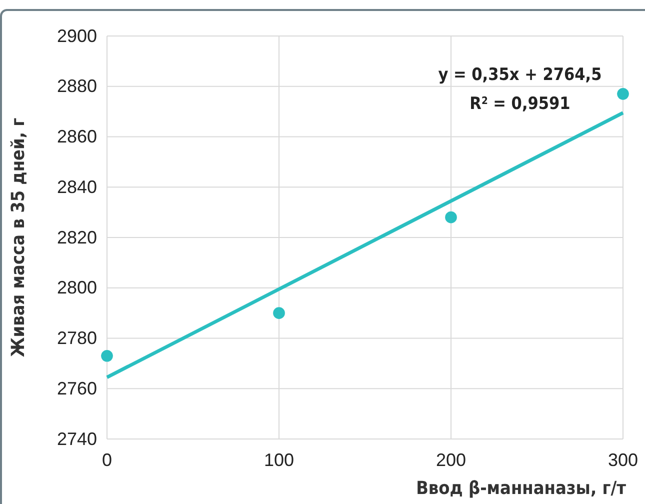 This screenshot has width=645, height=504. I want to click on y-axis-title: Живая масса в 35 дней, г, so click(18, 237).